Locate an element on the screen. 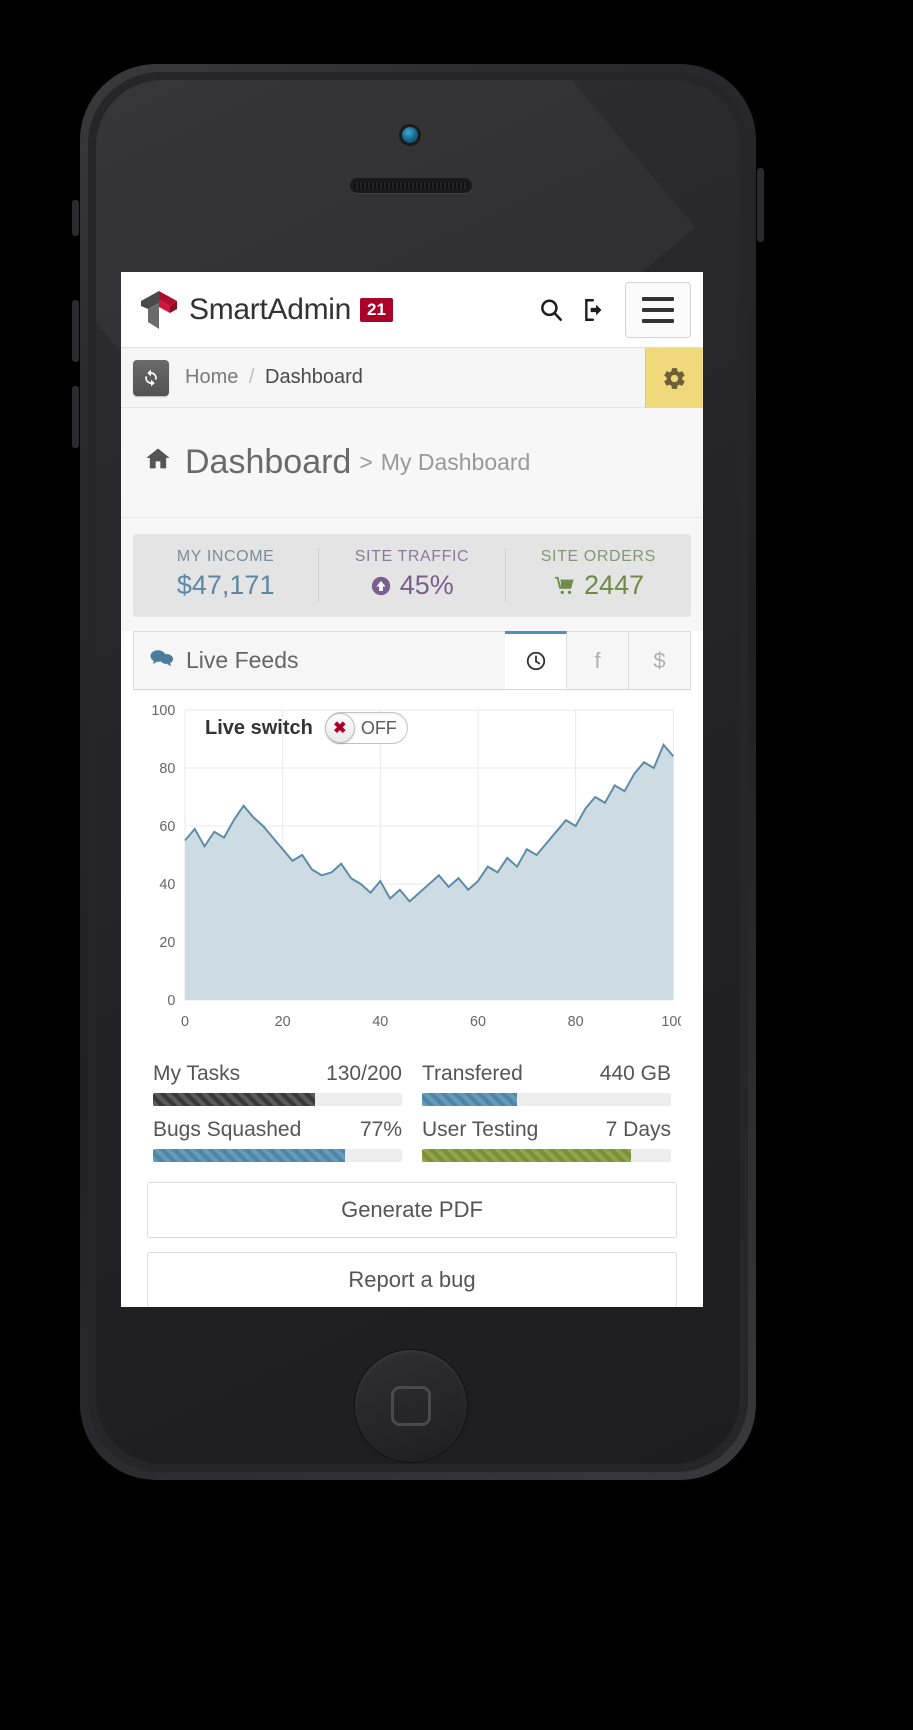  stats-section: MY INCOME $47,171 SITE TRAFFIC 45% is located at coordinates (412, 574).